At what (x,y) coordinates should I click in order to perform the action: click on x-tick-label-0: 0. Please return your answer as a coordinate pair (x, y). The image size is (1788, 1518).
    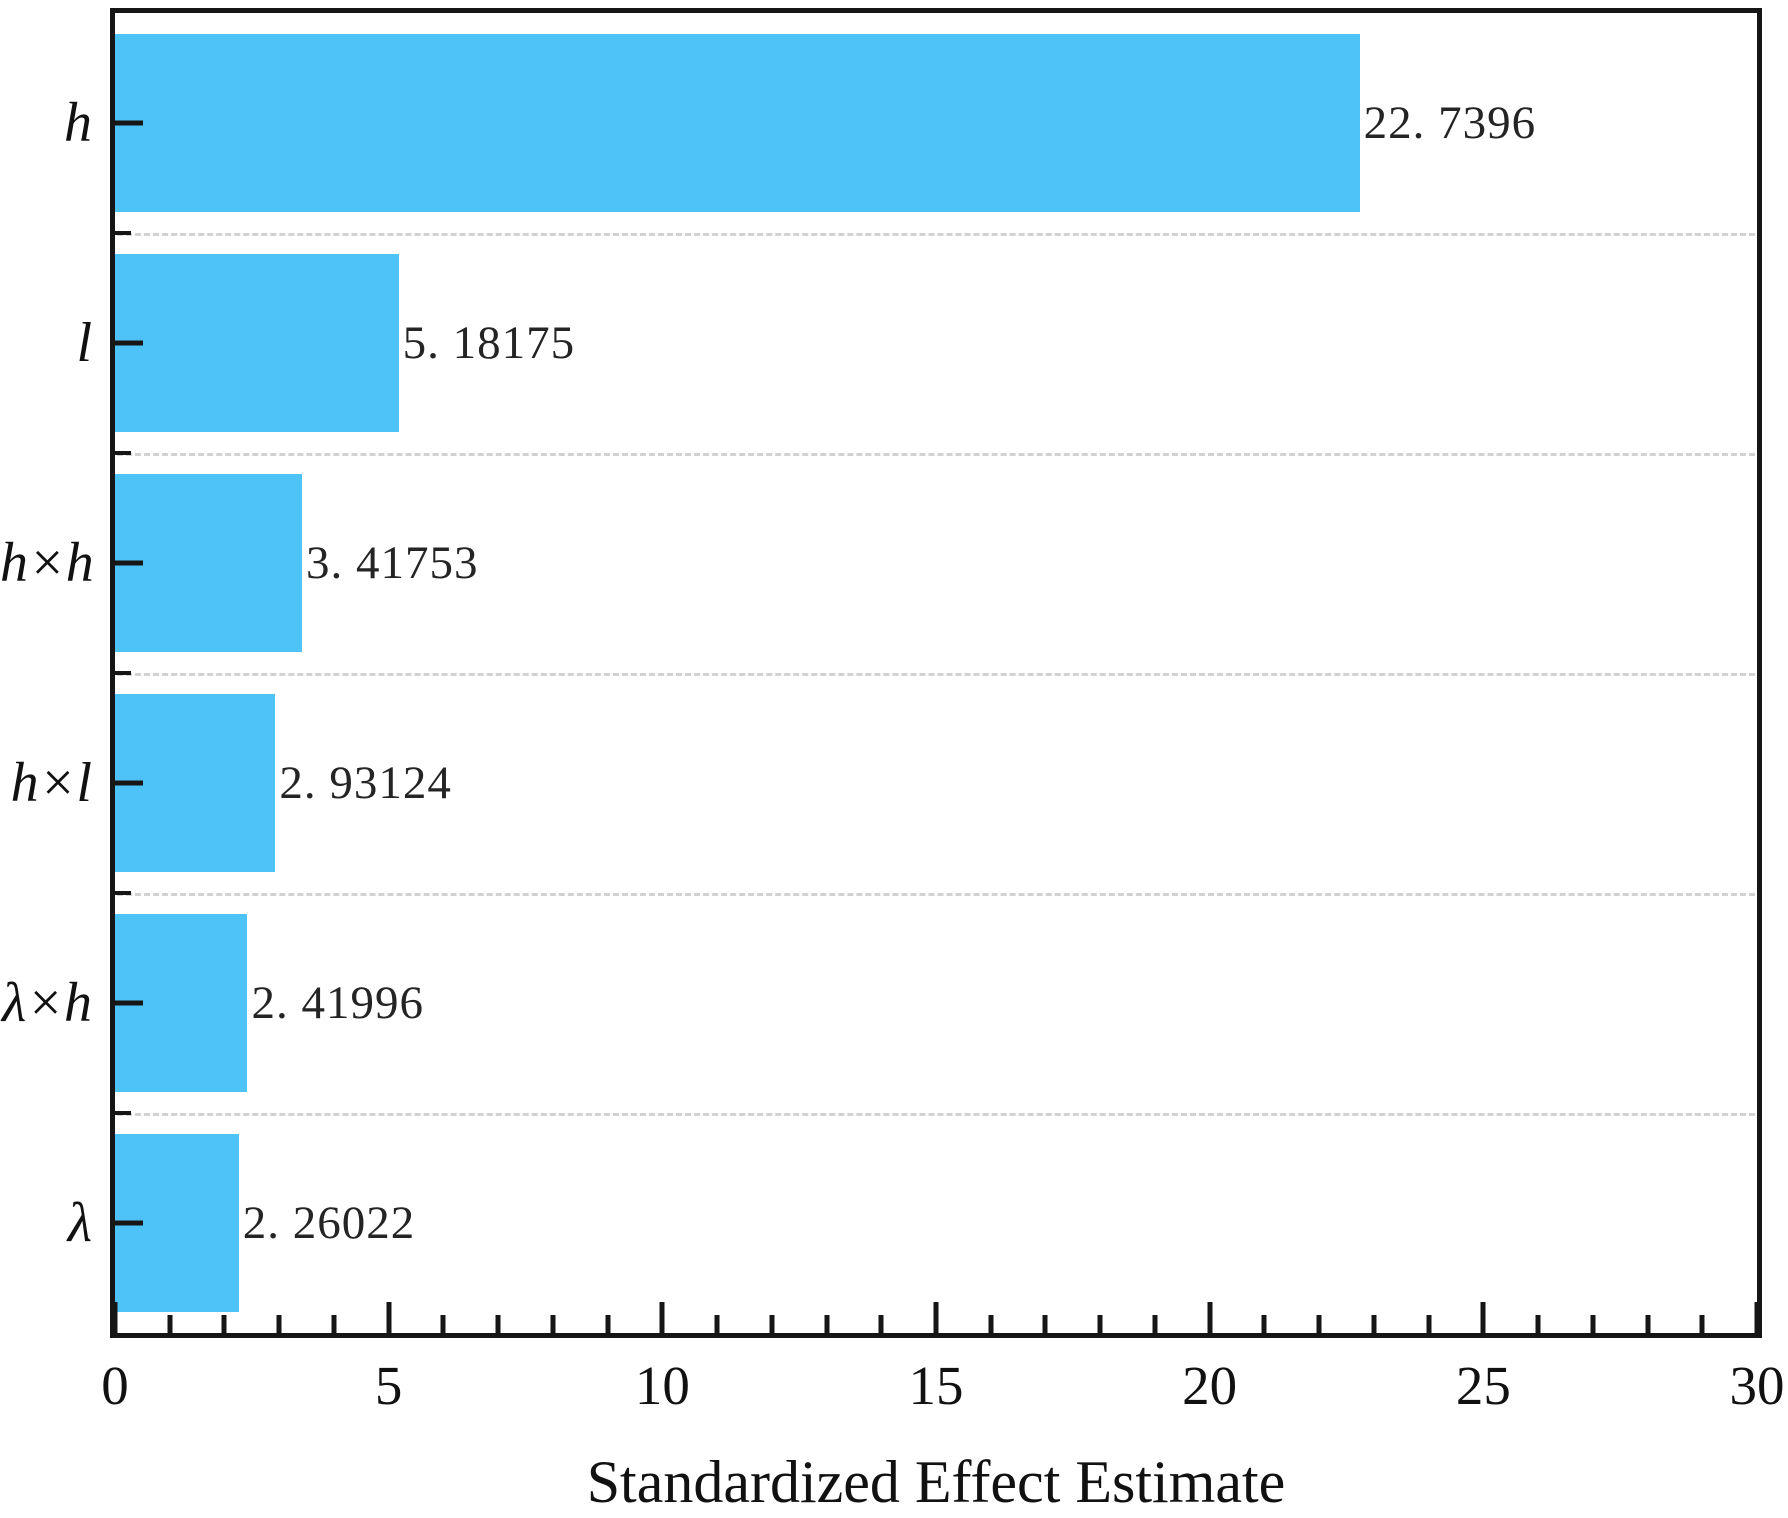
    Looking at the image, I should click on (115, 1385).